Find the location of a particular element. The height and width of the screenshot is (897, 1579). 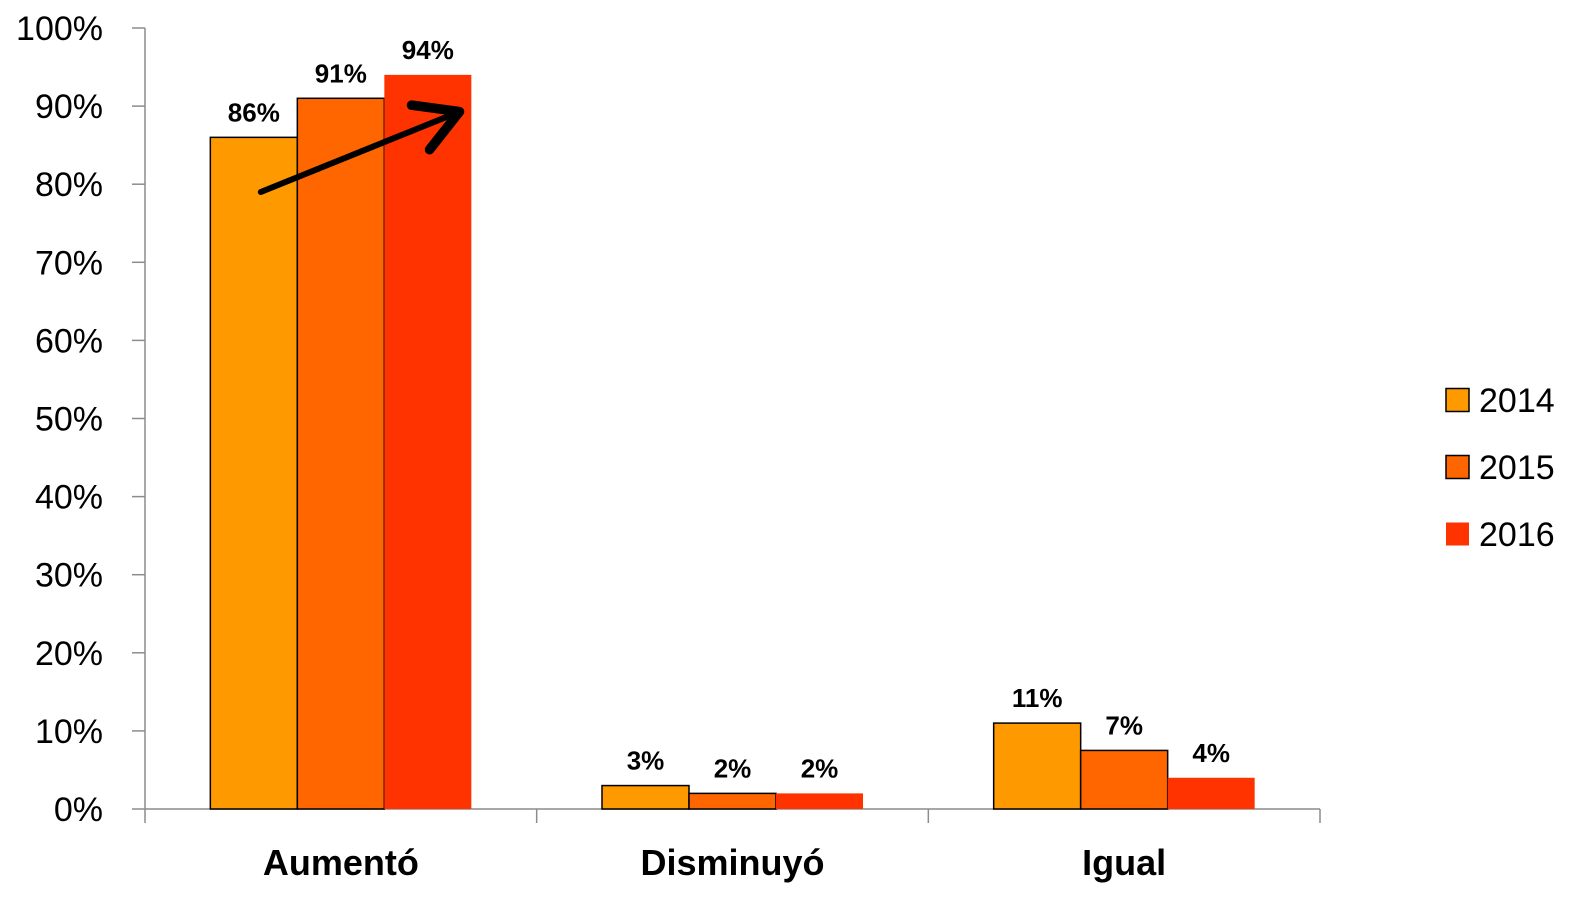

y-tick-label: 50% is located at coordinates (69, 420).